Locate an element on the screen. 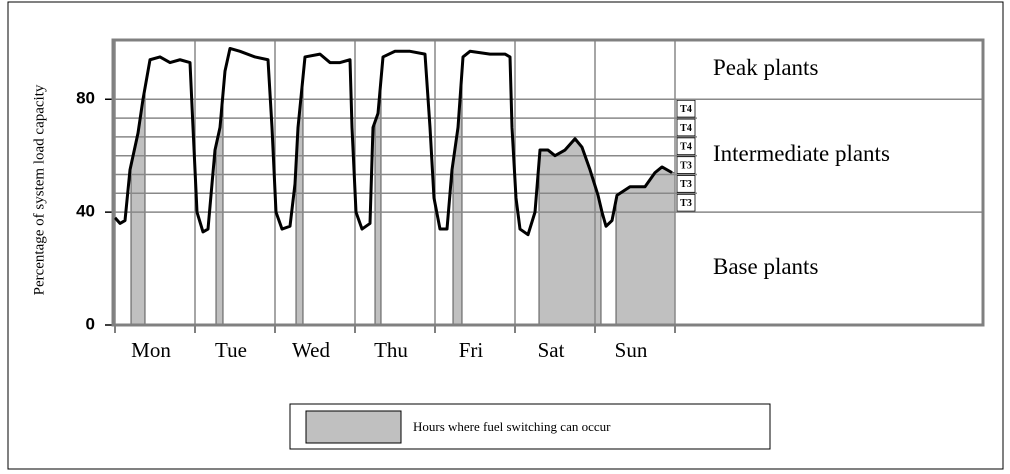 The height and width of the screenshot is (474, 1010). legend-swatch is located at coordinates (353, 427).